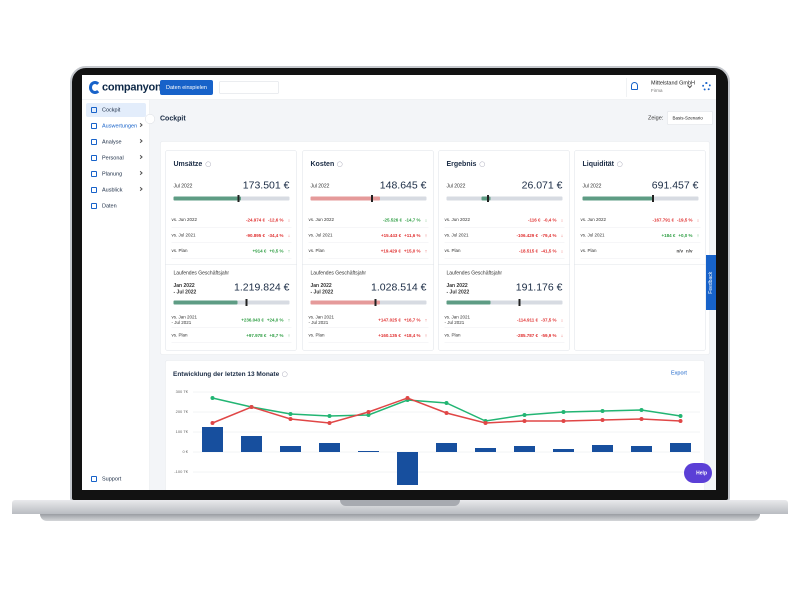  Describe the element at coordinates (412, 251) in the screenshot. I see `delta-percent: +15,0 %` at that location.